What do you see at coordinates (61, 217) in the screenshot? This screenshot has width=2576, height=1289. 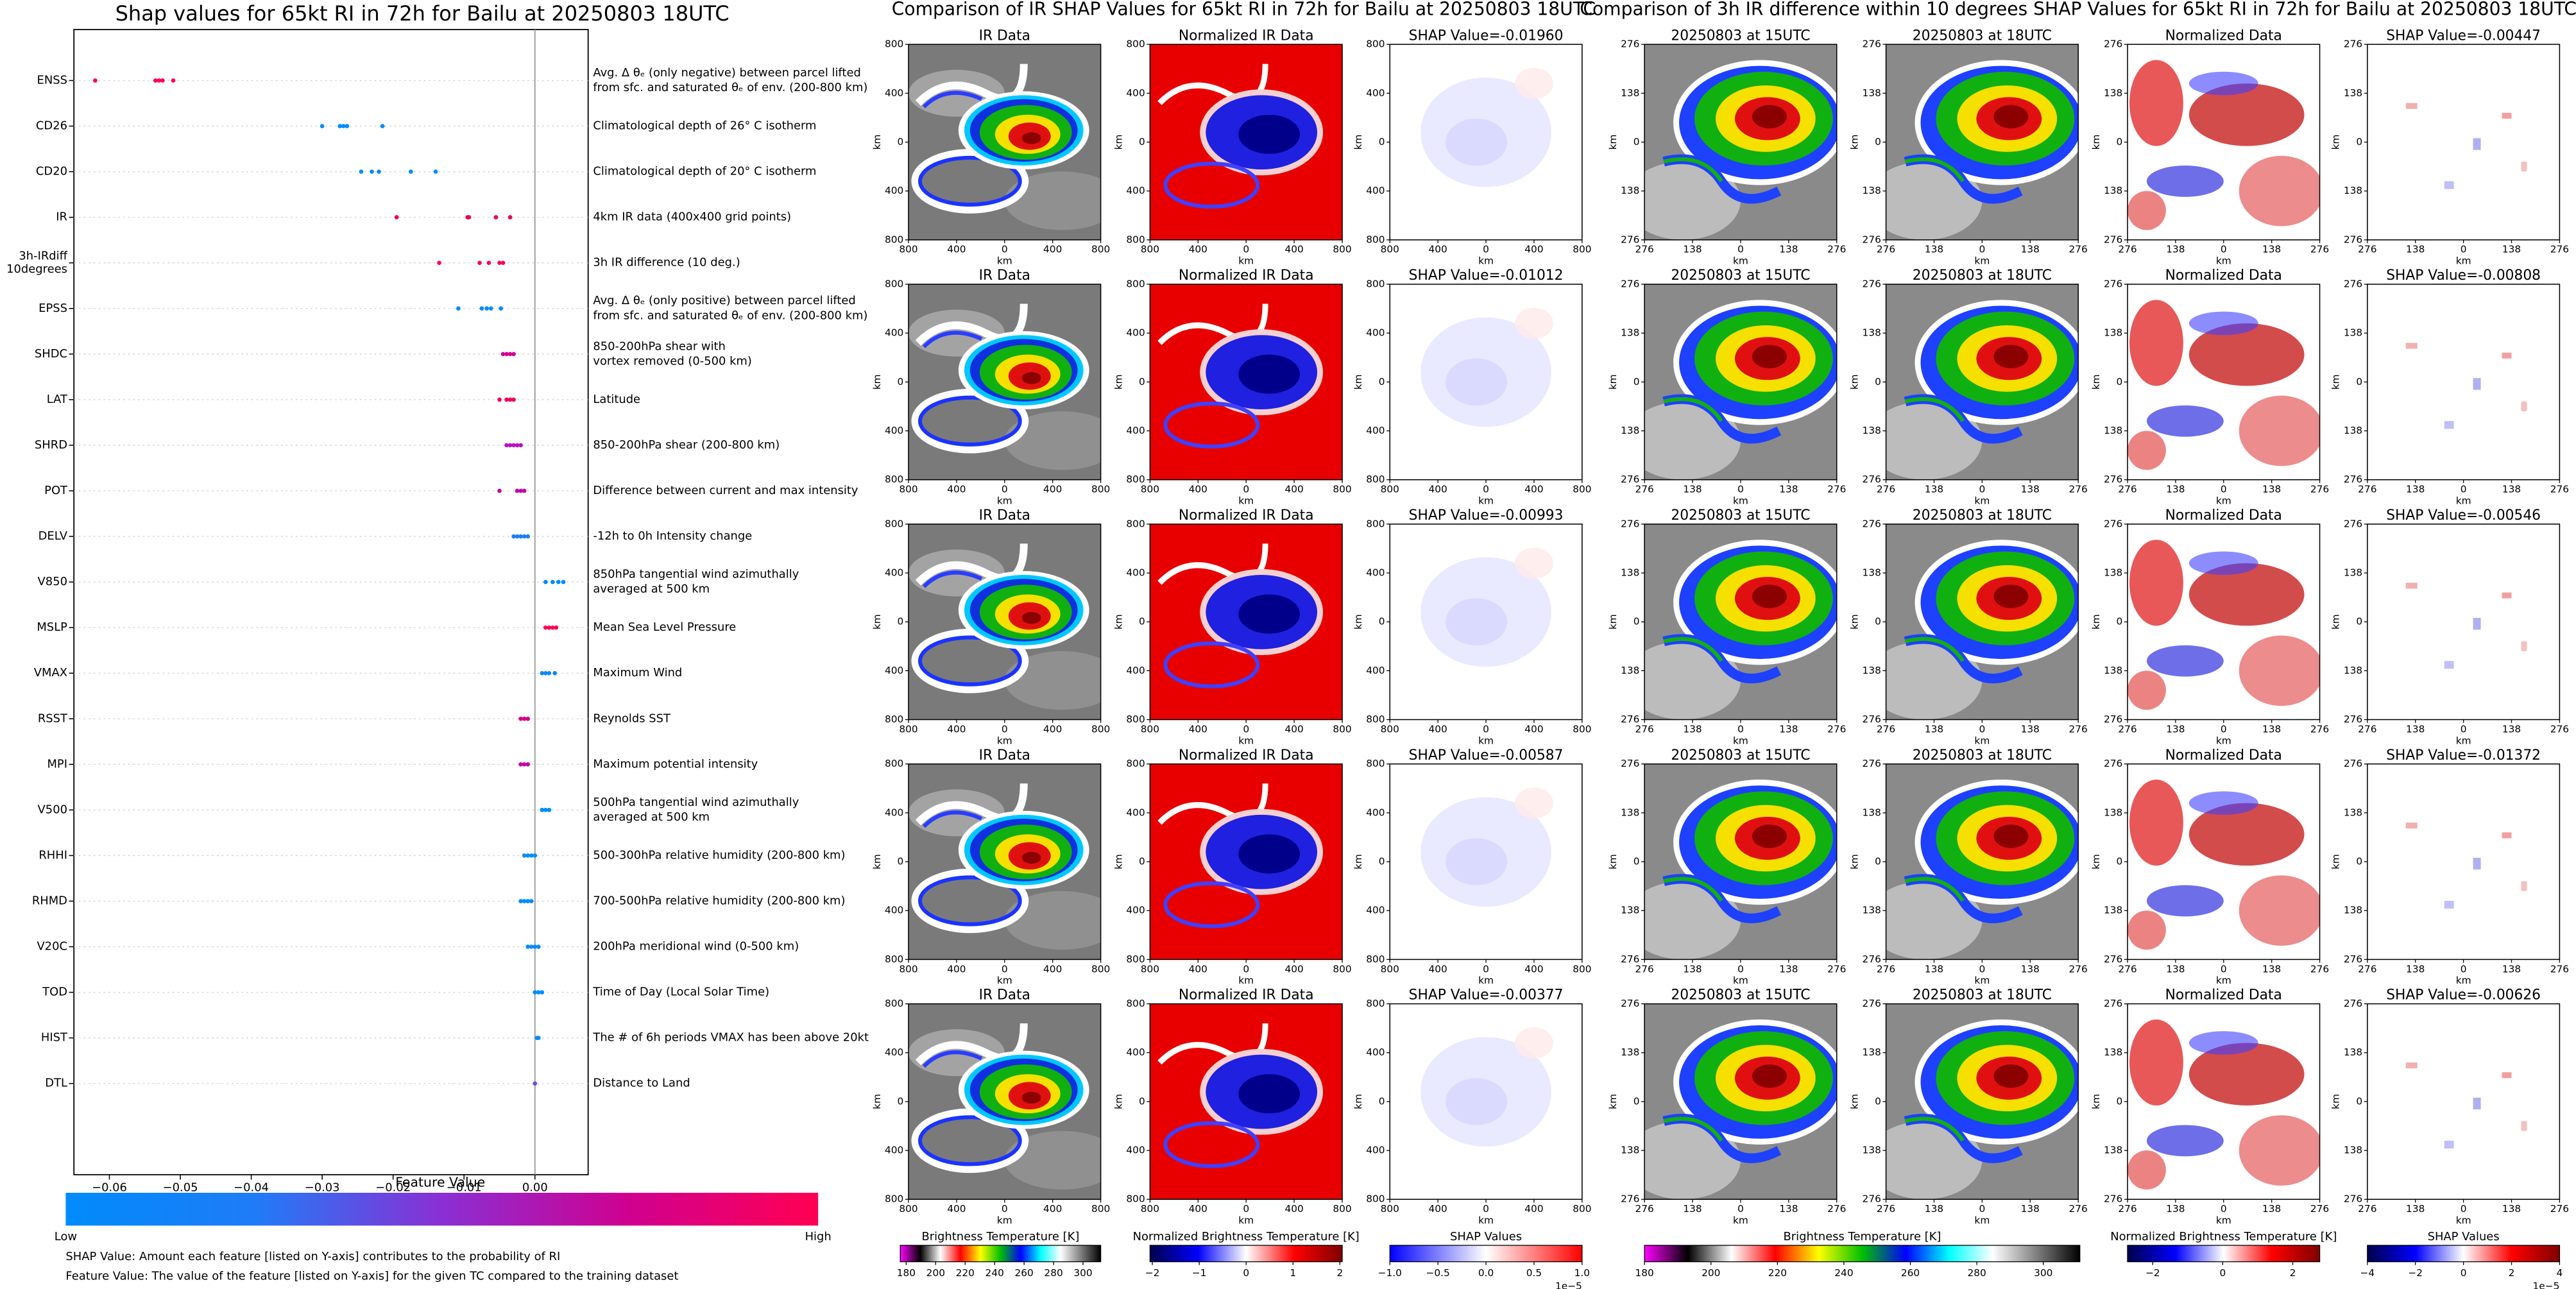 I see `feature-label: IR` at bounding box center [61, 217].